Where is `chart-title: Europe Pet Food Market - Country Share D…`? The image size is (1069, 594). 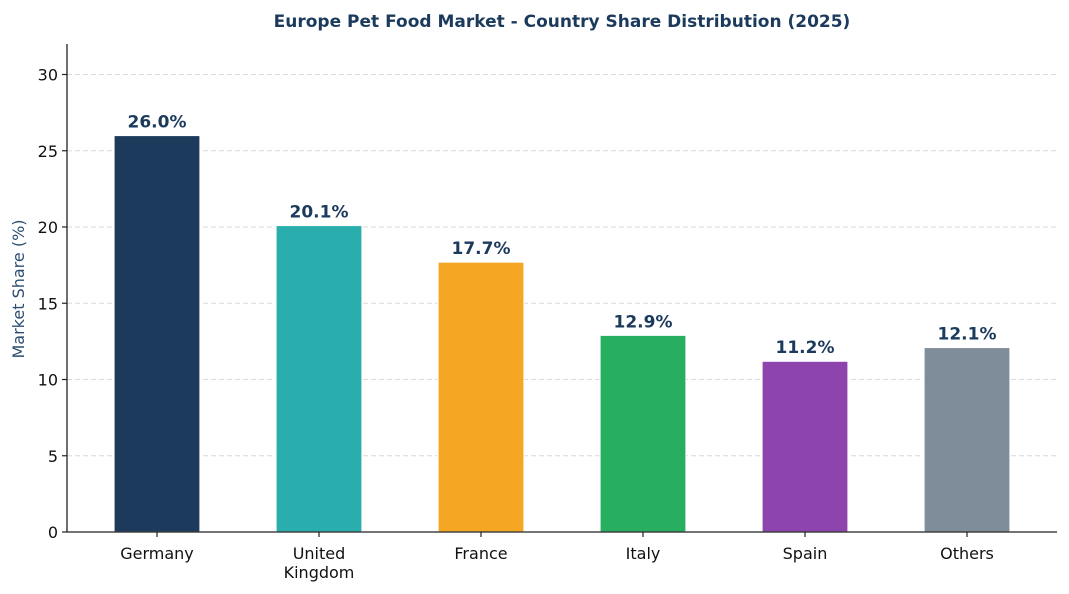 chart-title: Europe Pet Food Market - Country Share D… is located at coordinates (562, 22).